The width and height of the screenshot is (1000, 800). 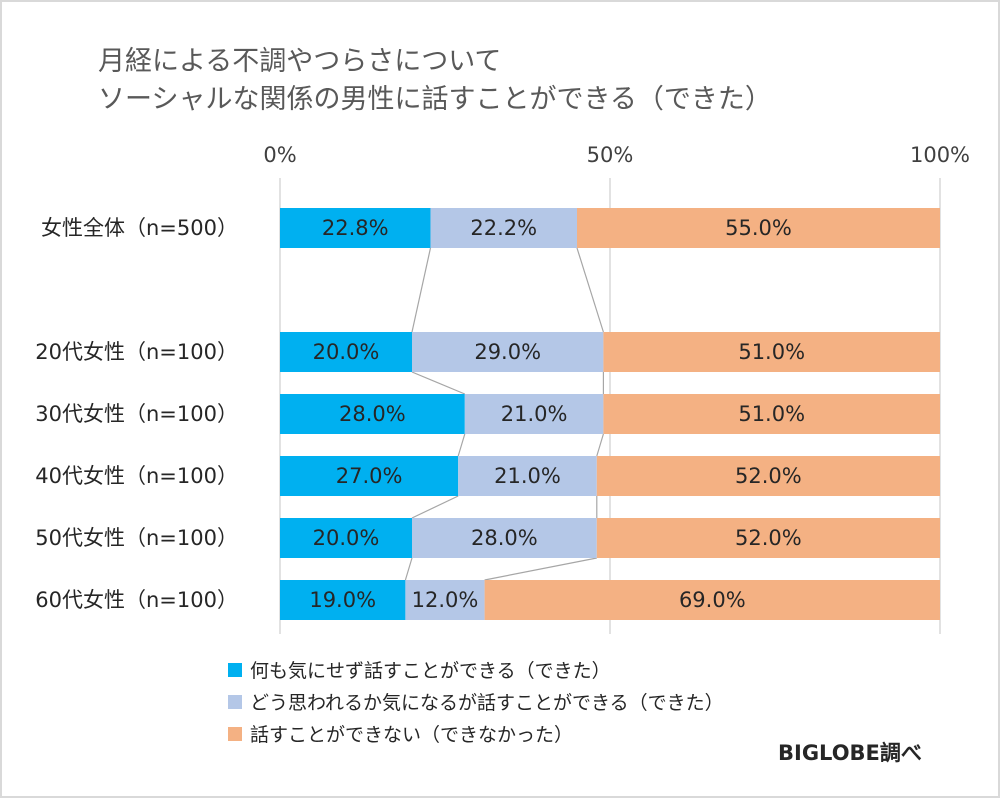 What do you see at coordinates (487, 703) in the screenshot?
I see `legend-label: どう思われるか気になるが話すことができる（できた）` at bounding box center [487, 703].